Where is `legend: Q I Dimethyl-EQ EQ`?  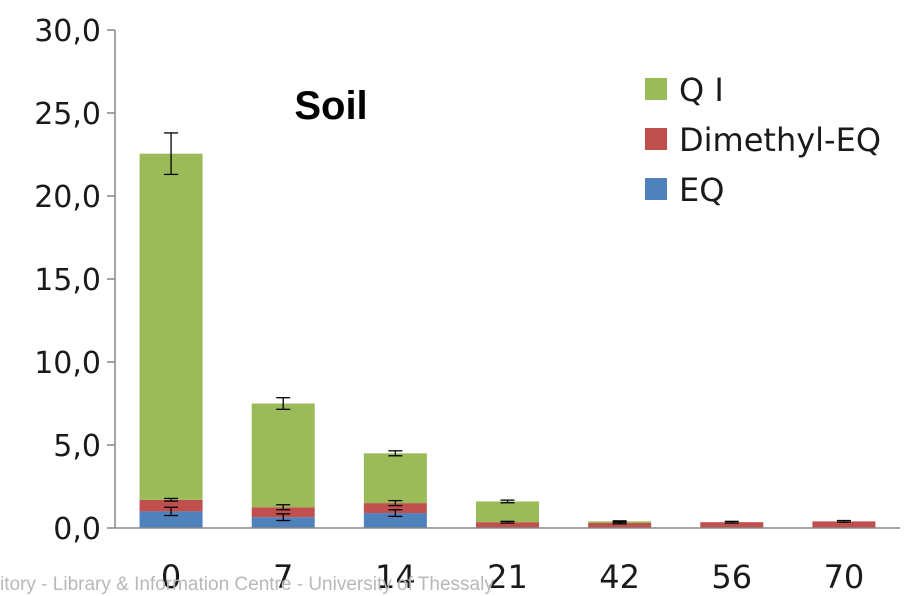
legend: Q I Dimethyl-EQ EQ is located at coordinates (763, 140).